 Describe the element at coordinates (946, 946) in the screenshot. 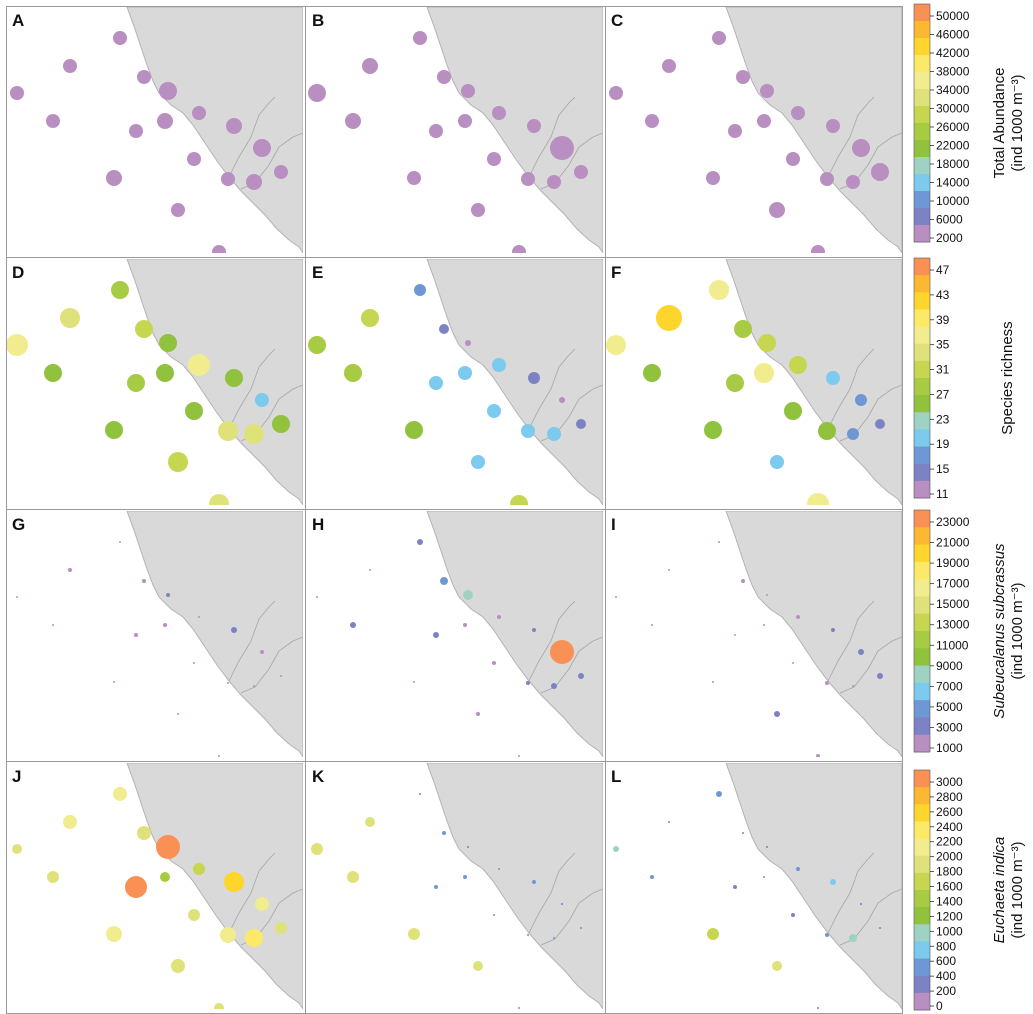

I see `legend-tick-label: 800` at that location.